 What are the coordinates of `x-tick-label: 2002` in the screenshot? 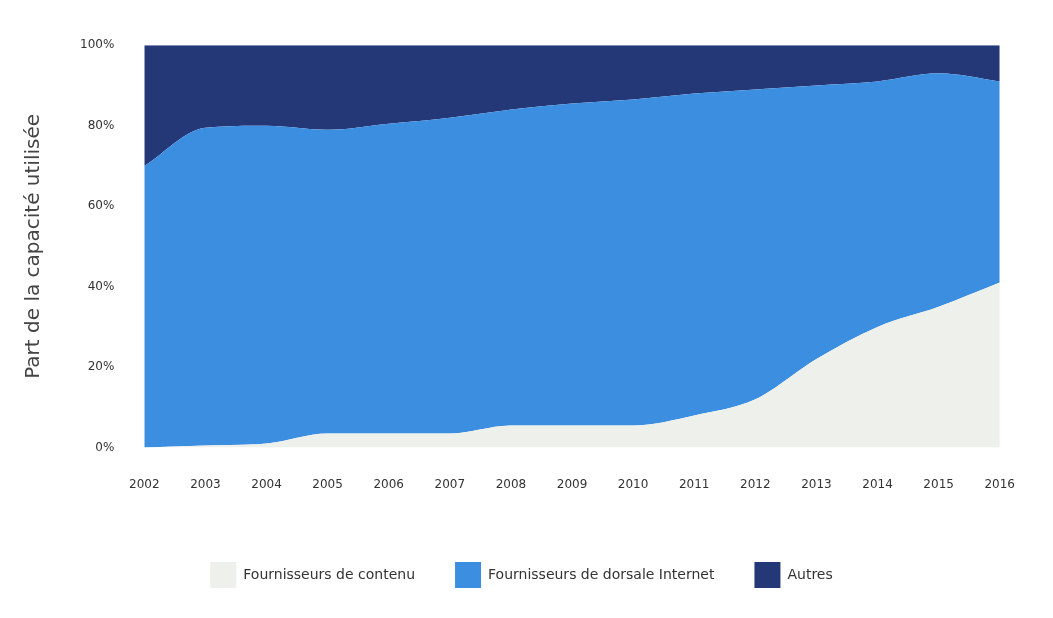 It's located at (144, 483).